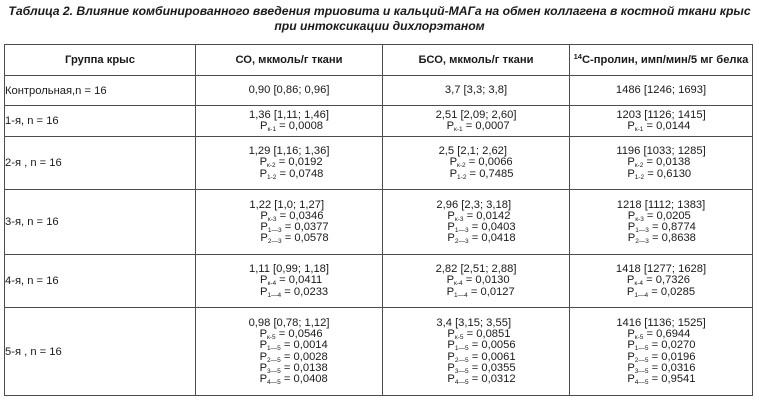 This screenshot has width=759, height=402. Describe the element at coordinates (100, 222) in the screenshot. I see `group-cell: 3-я, n = 16` at that location.